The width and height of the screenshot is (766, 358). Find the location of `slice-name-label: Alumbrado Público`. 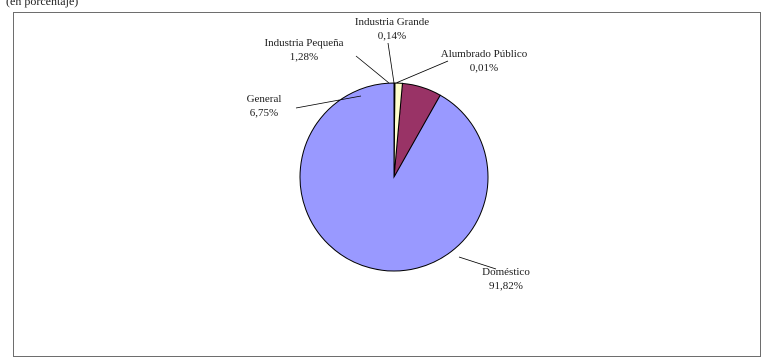

slice-name-label: Alumbrado Público is located at coordinates (484, 54).